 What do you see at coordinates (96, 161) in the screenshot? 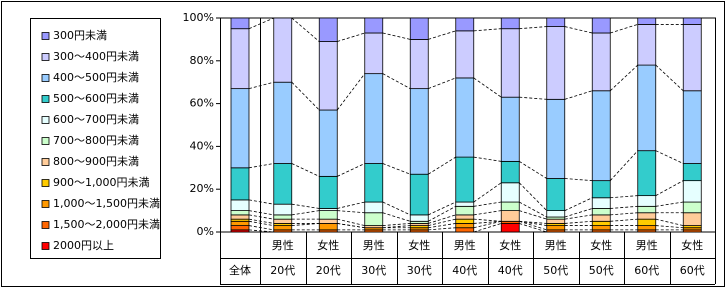
I see `legend-label: 800～900円未満` at bounding box center [96, 161].